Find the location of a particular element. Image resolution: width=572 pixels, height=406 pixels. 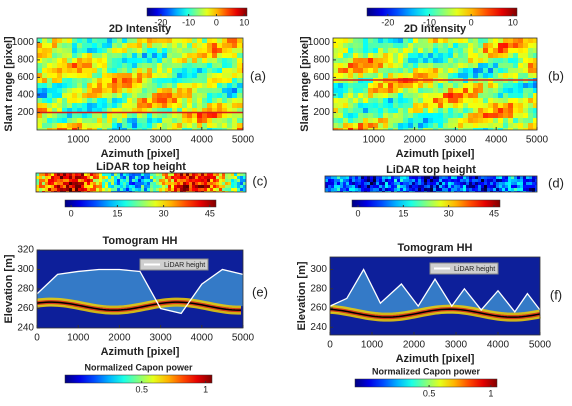

colorbar-tick-label: -20 is located at coordinates (387, 22).